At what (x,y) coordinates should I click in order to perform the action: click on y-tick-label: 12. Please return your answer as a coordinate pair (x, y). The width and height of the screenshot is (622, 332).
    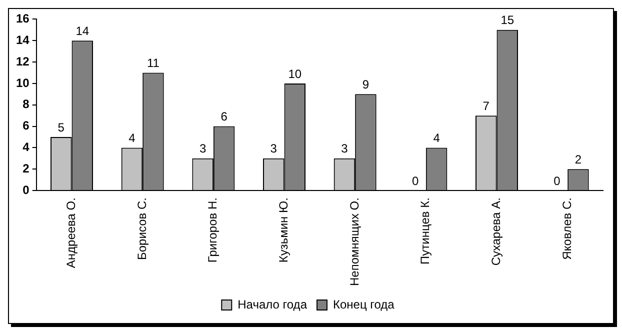
    Looking at the image, I should click on (23, 61).